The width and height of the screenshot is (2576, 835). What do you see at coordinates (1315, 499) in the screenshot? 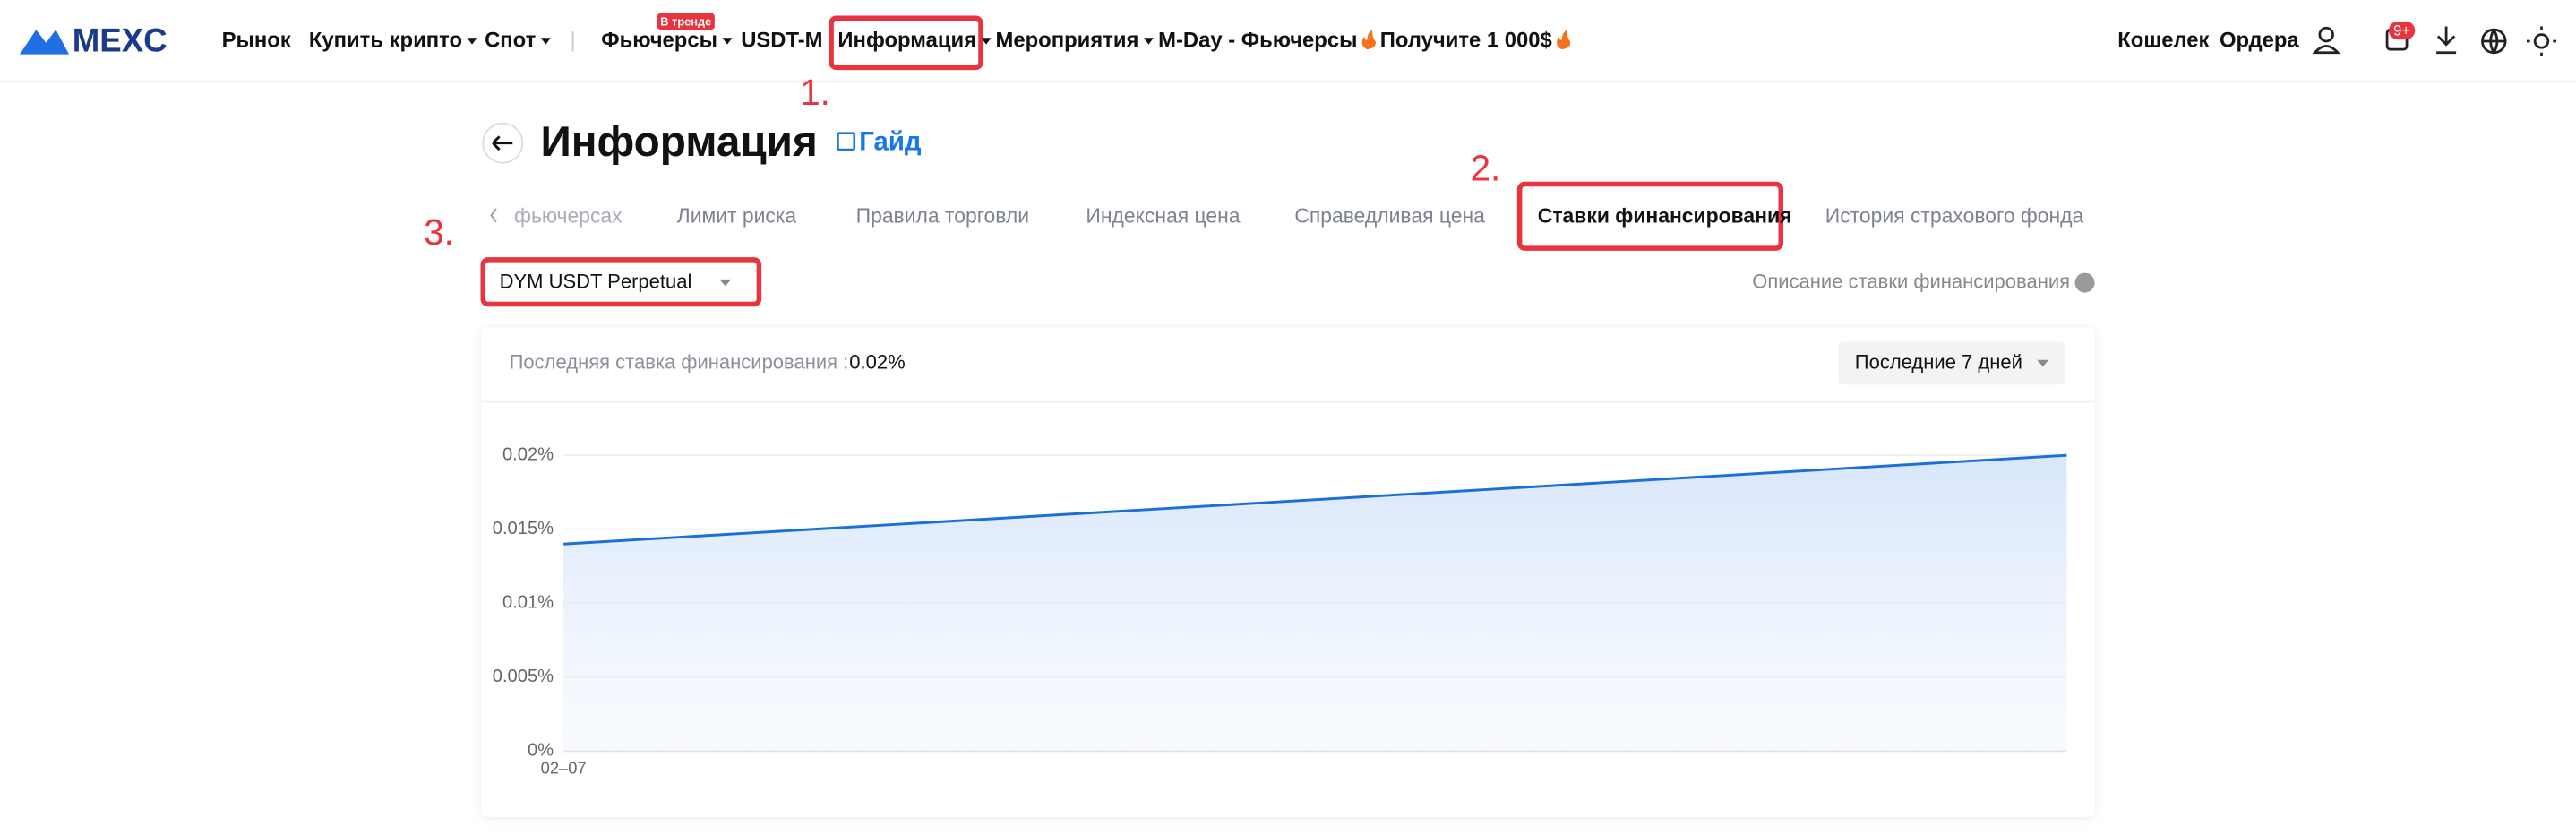
I see `line` at bounding box center [1315, 499].